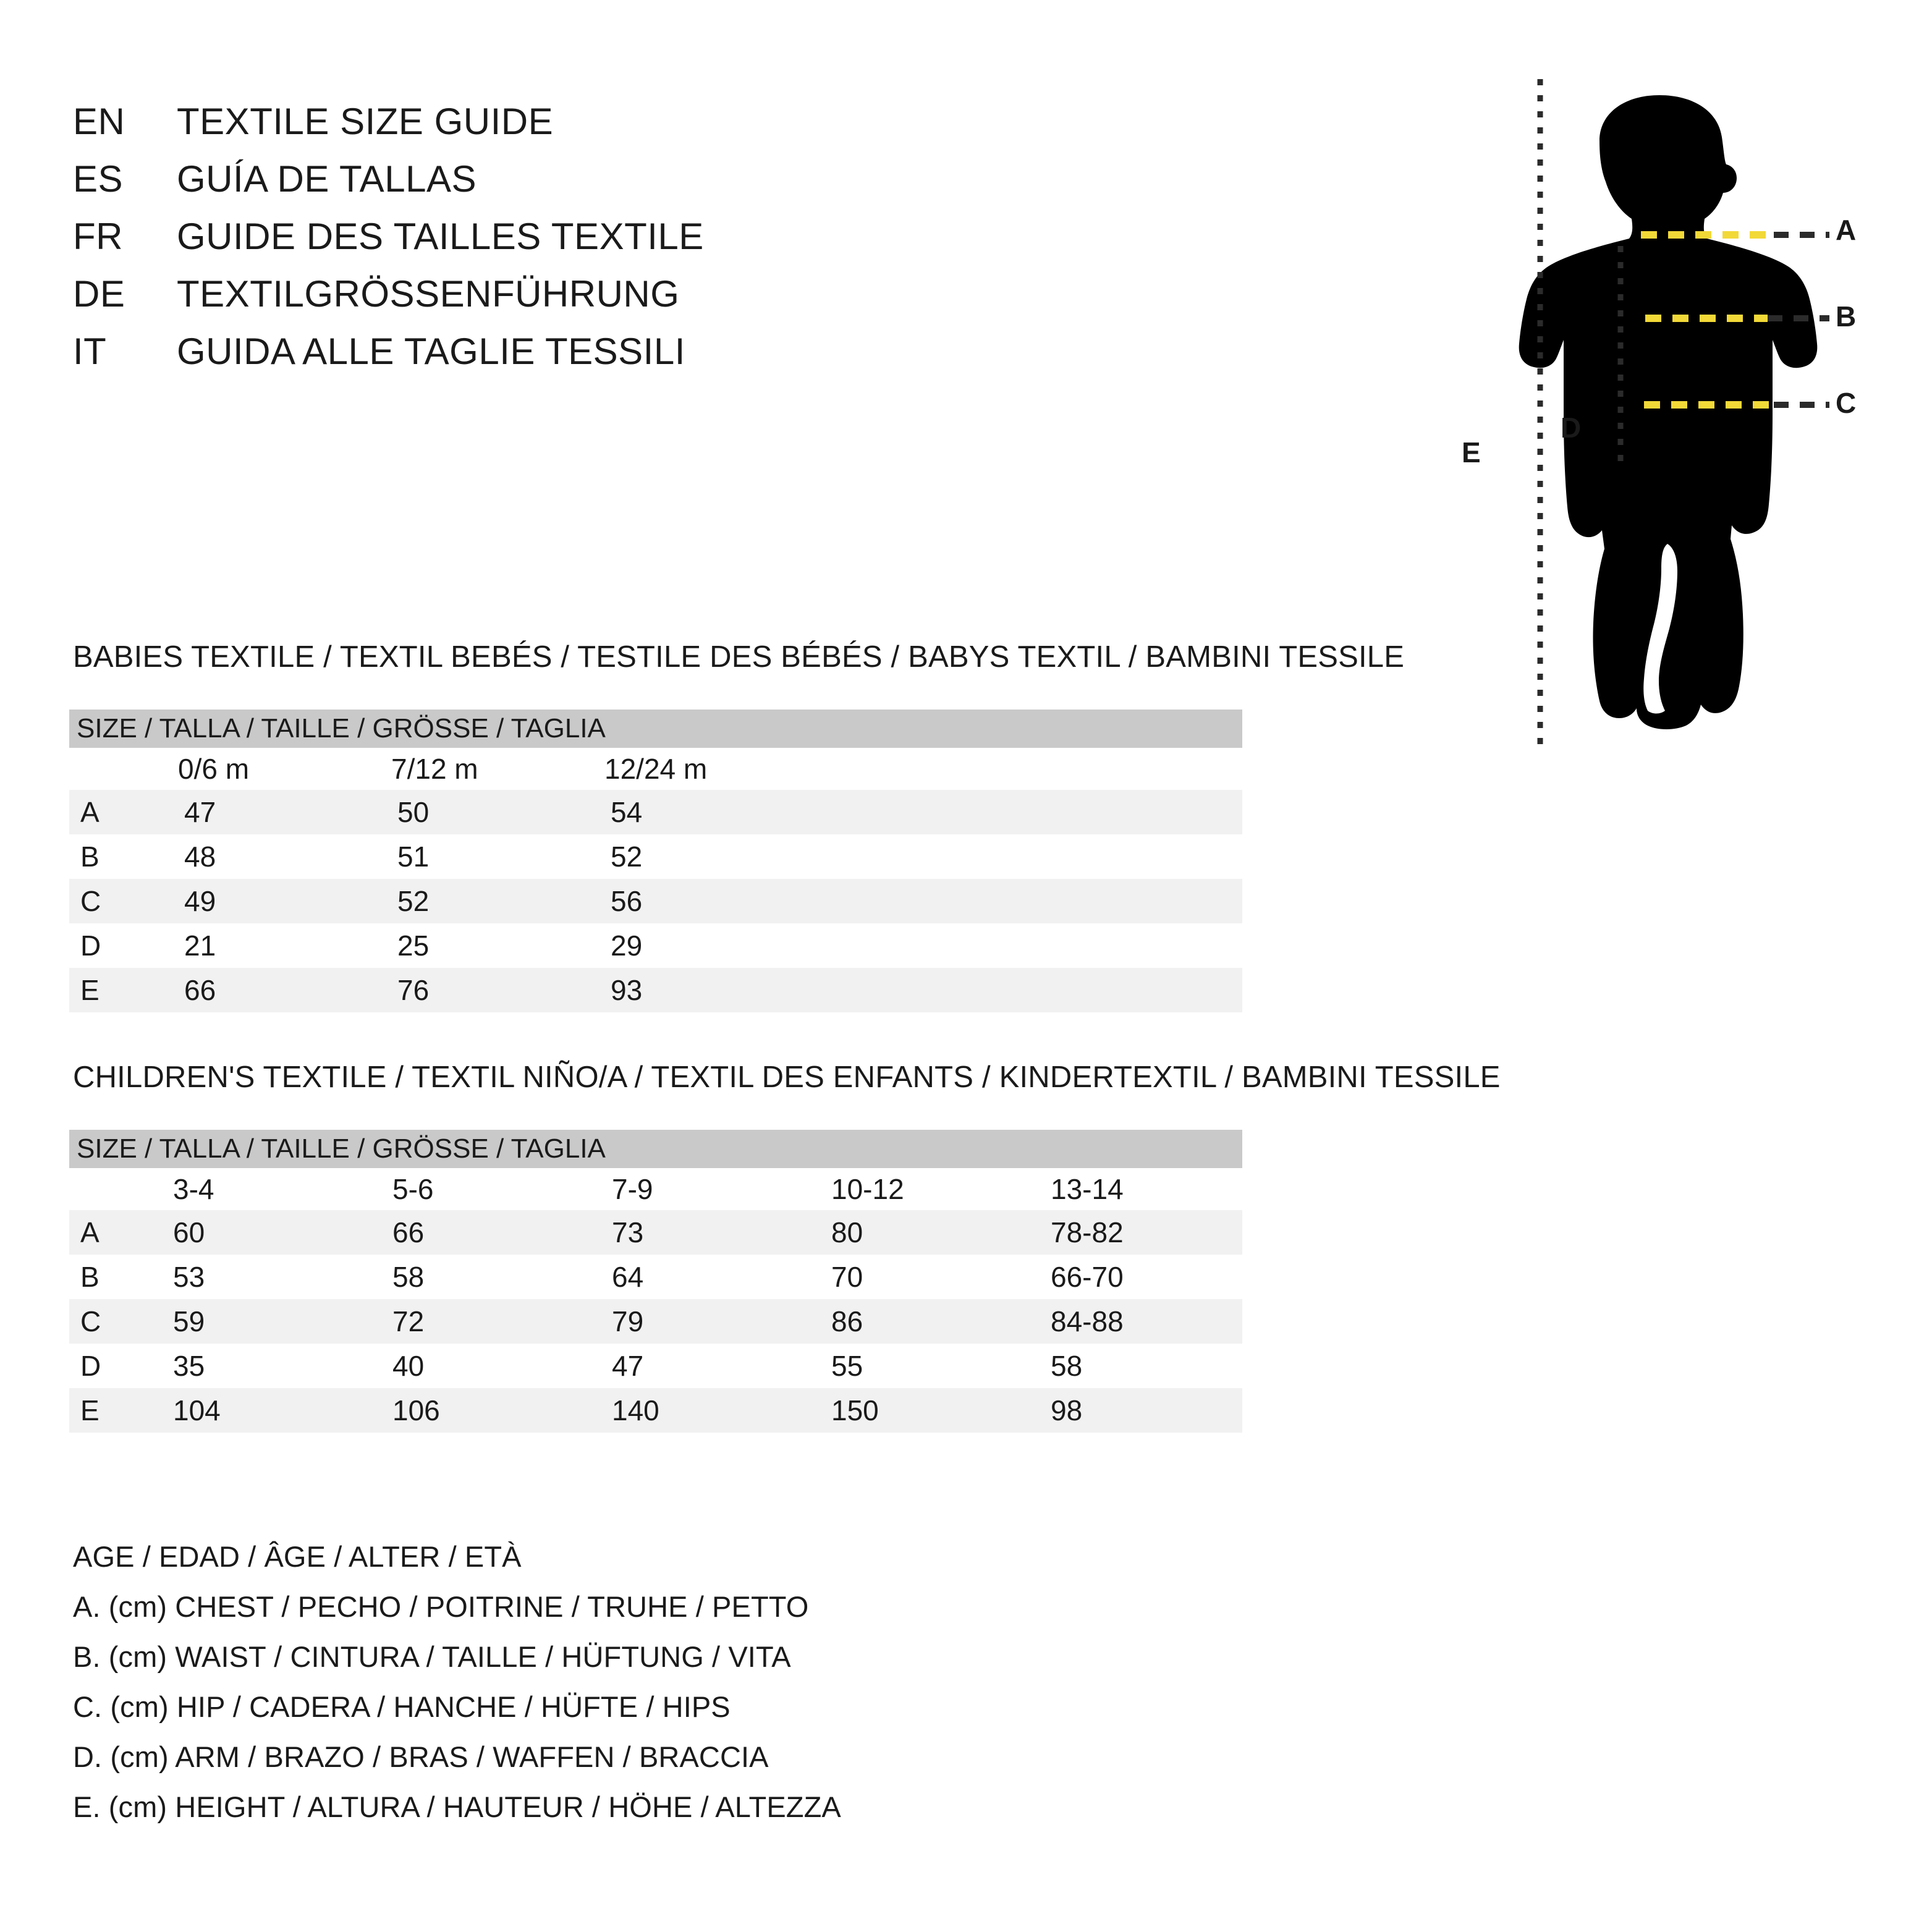 Image resolution: width=1932 pixels, height=1932 pixels. What do you see at coordinates (847, 1366) in the screenshot?
I see `children-cell-d-3: 55` at bounding box center [847, 1366].